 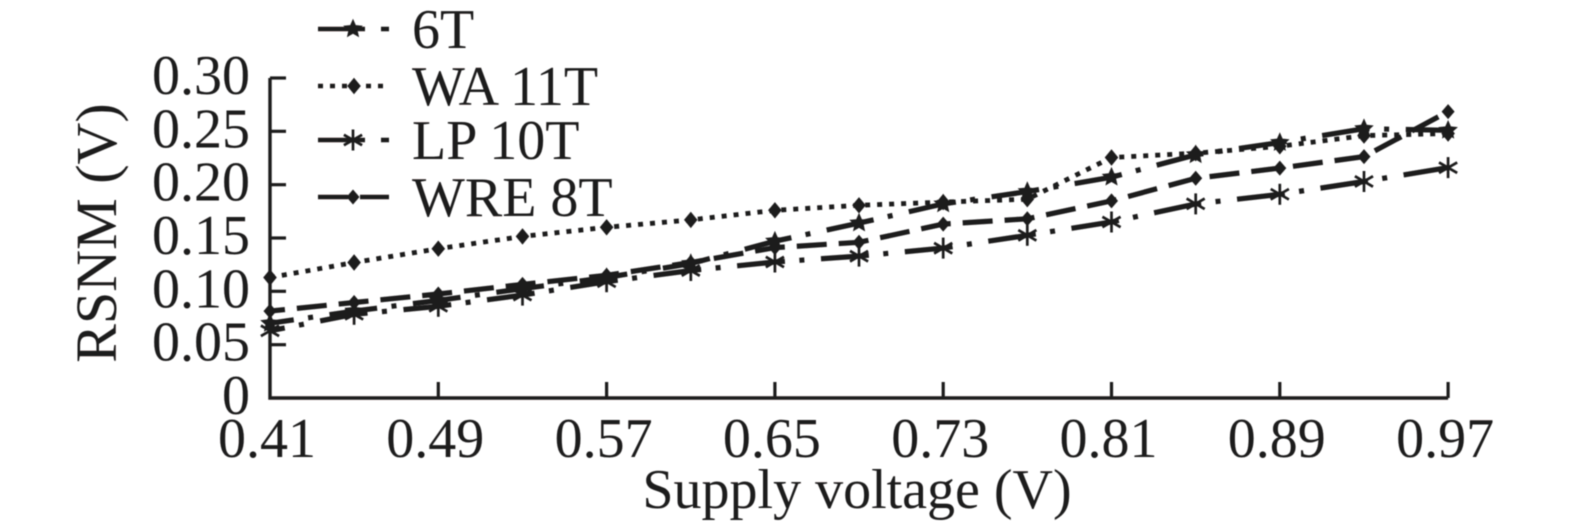 What do you see at coordinates (443, 30) in the screenshot?
I see `svg-text: 6T` at bounding box center [443, 30].